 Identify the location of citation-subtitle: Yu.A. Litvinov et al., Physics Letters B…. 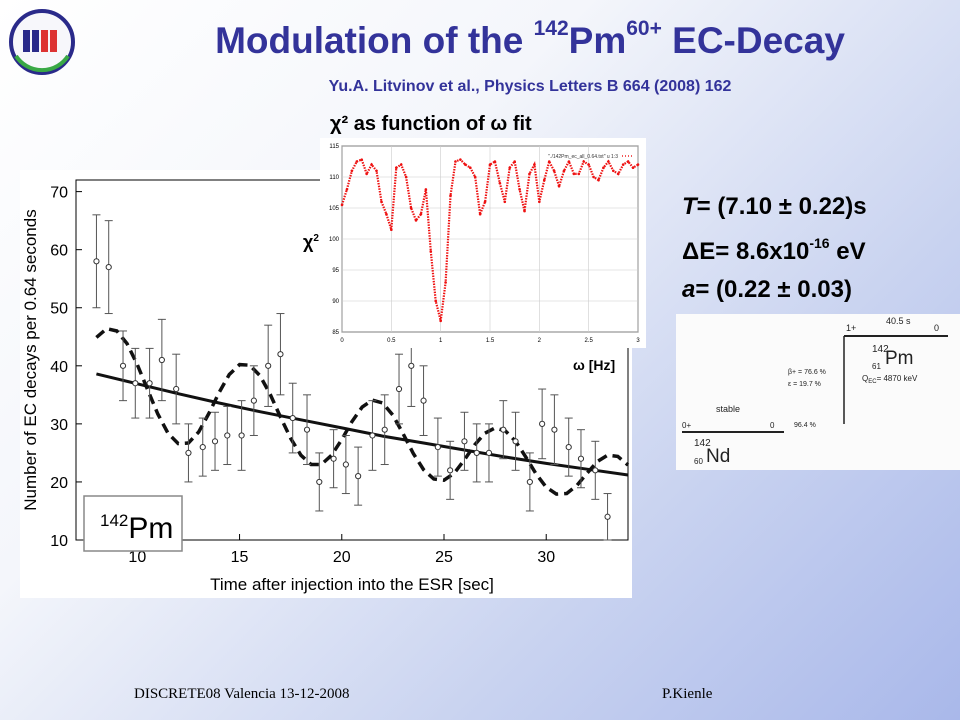
(530, 86).